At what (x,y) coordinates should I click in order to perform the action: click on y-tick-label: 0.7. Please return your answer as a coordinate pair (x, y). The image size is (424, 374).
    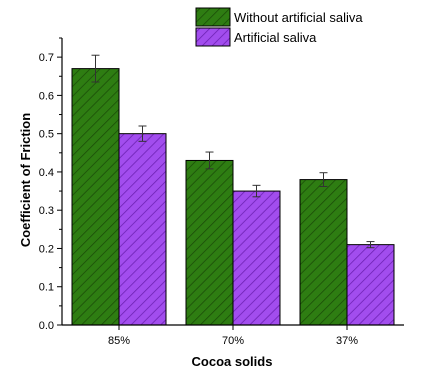
    Looking at the image, I should click on (46, 58).